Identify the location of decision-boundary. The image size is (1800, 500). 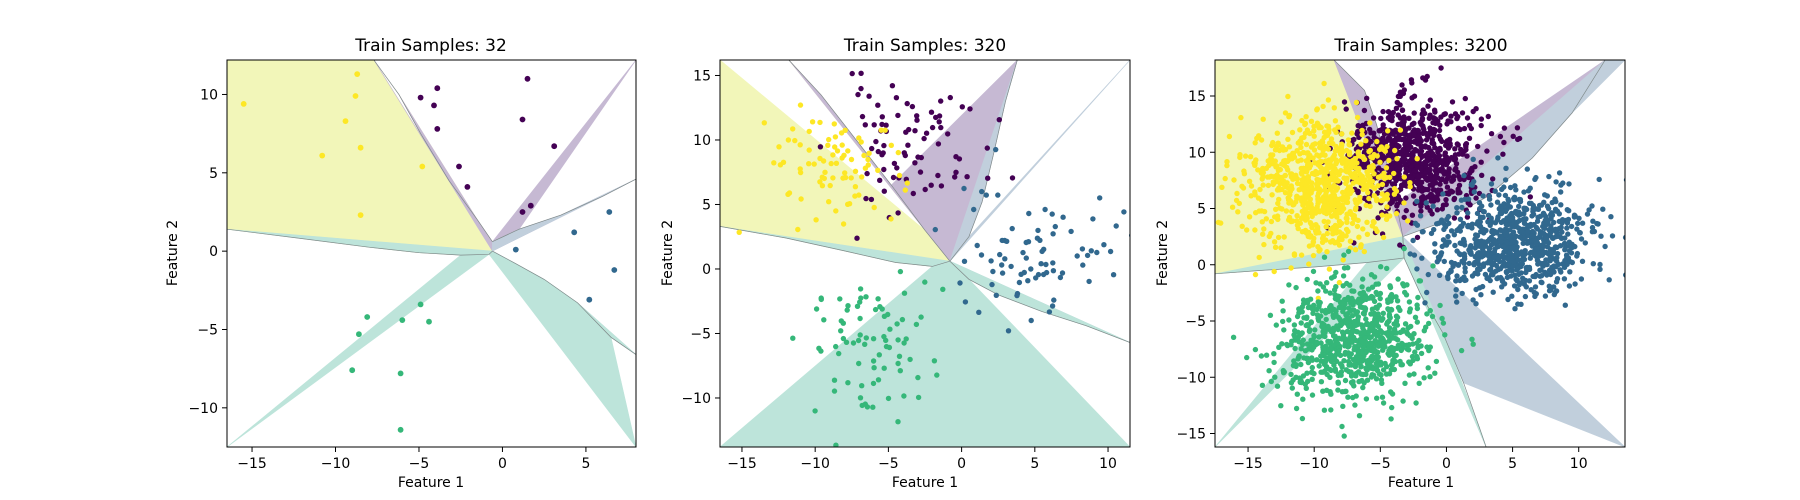
(1039, 301).